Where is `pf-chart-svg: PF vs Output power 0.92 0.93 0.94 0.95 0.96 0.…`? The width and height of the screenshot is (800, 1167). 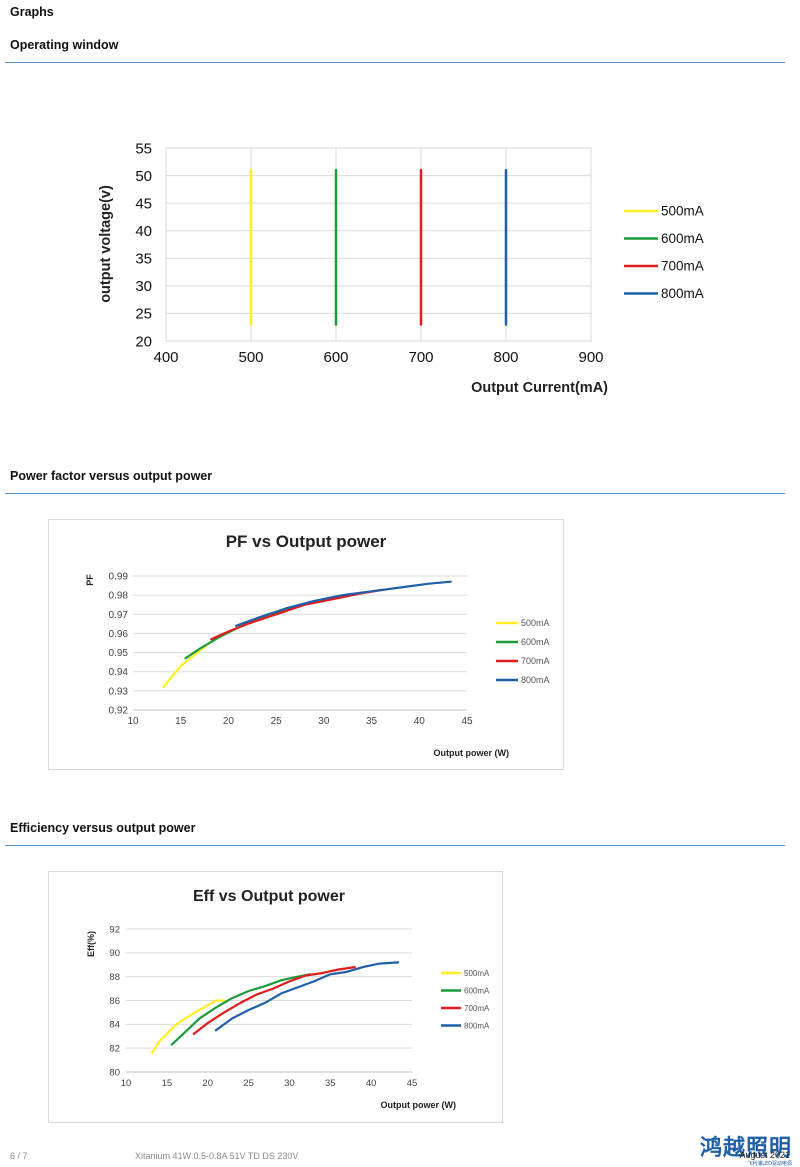
pf-chart-svg: PF vs Output power 0.92 0.93 0.94 0.95 0.96 0.… is located at coordinates (317, 645).